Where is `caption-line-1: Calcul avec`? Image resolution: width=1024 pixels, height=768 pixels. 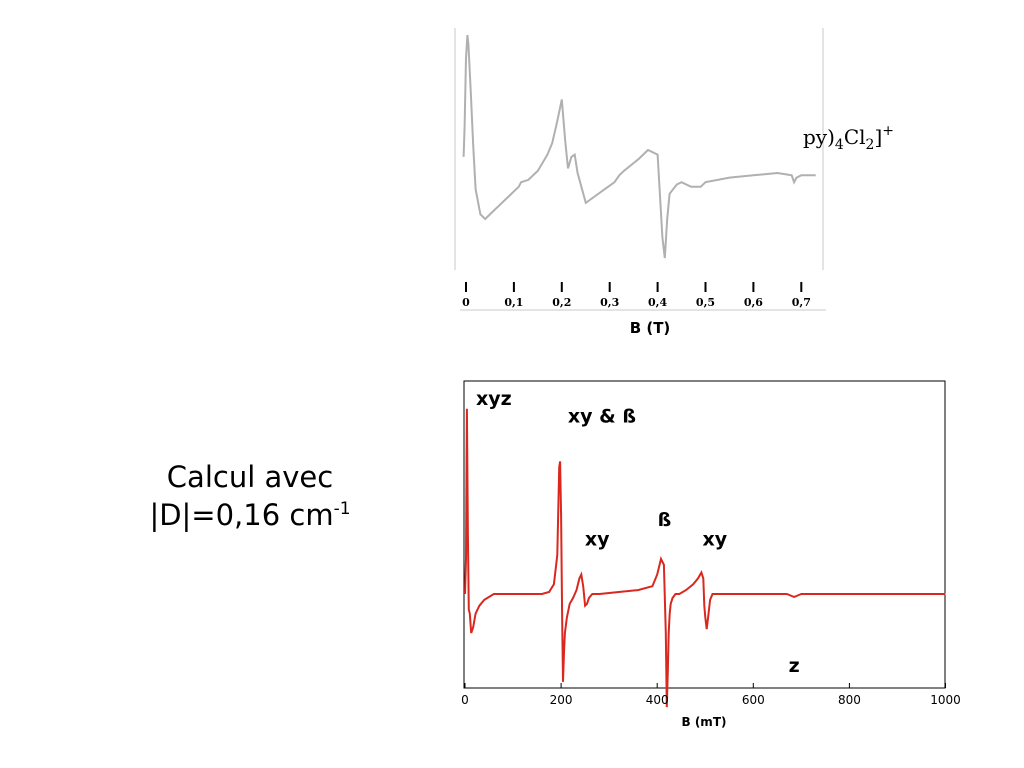 caption-line-1: Calcul avec is located at coordinates (250, 477).